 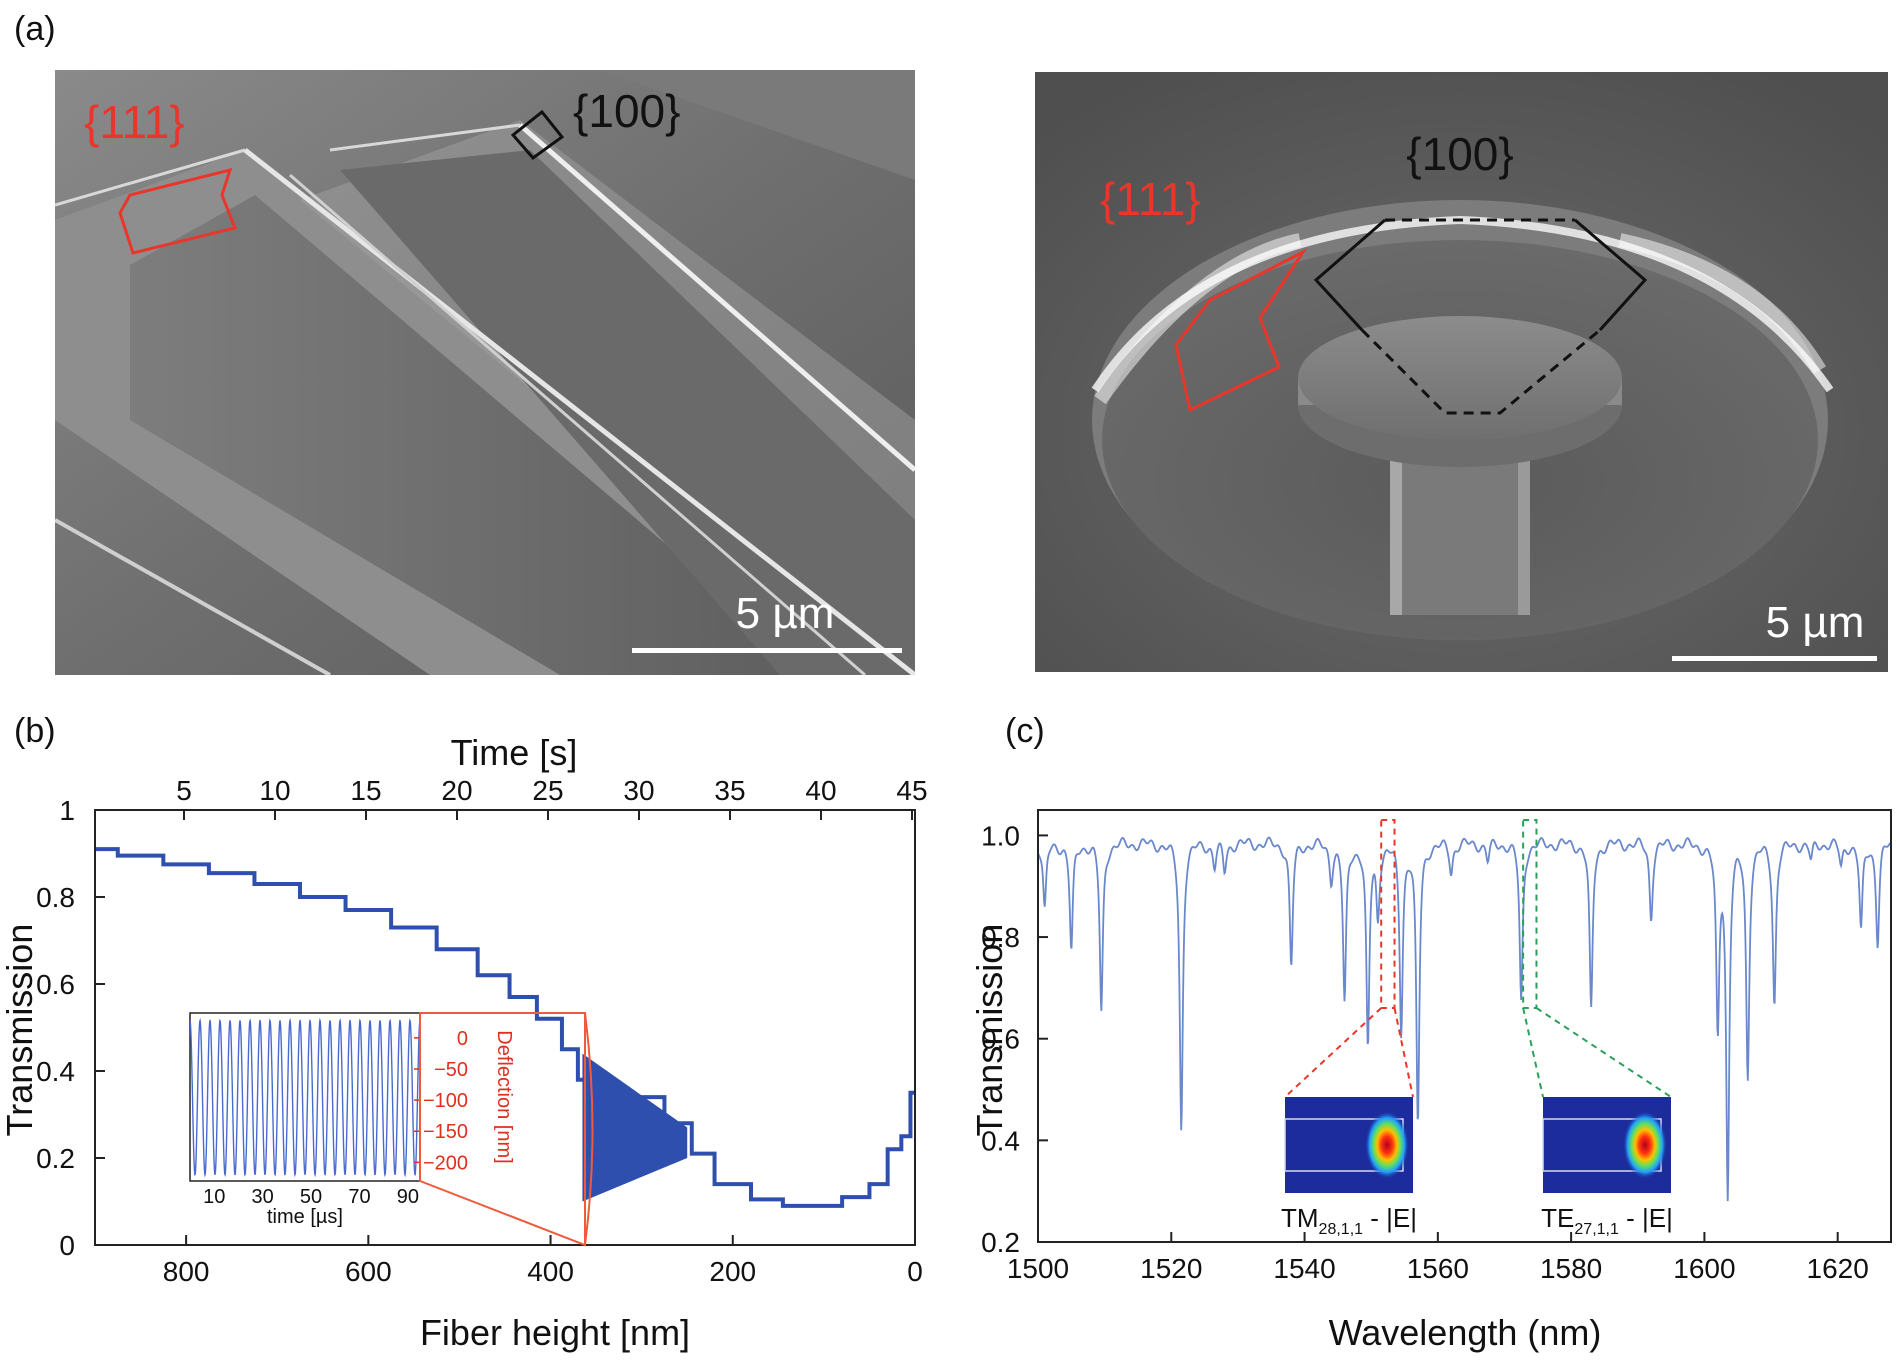 I want to click on chart-b-x2-tick-label: 45, so click(x=911, y=790).